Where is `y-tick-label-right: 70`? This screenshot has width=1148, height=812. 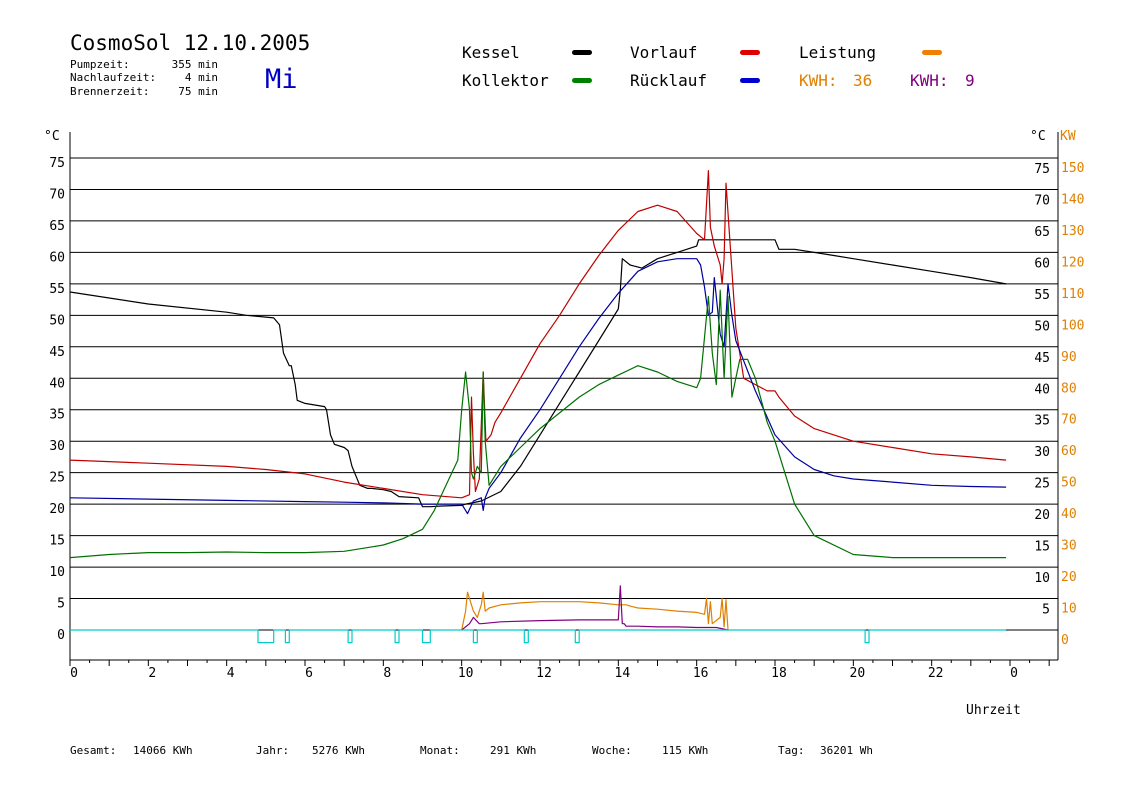 y-tick-label-right: 70 is located at coordinates (1042, 200).